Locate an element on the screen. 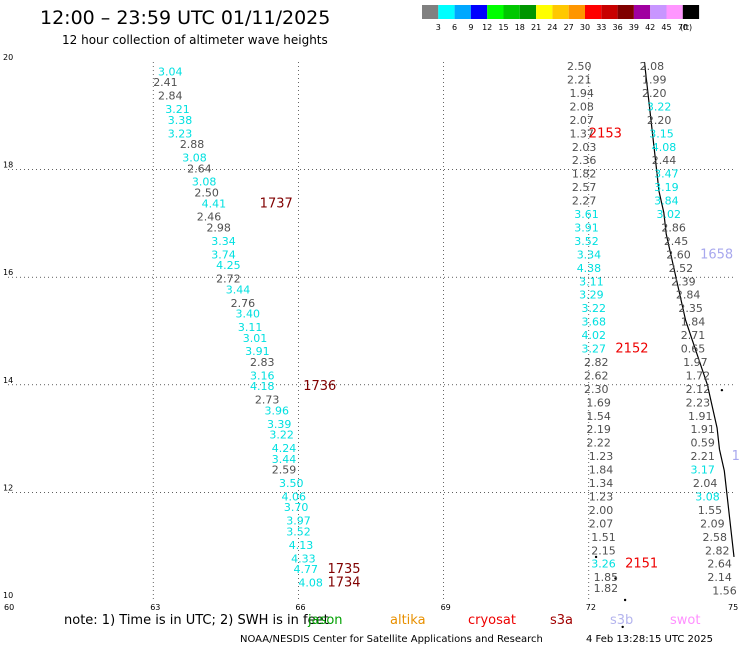  y-tick-label: 12 is located at coordinates (8, 487).